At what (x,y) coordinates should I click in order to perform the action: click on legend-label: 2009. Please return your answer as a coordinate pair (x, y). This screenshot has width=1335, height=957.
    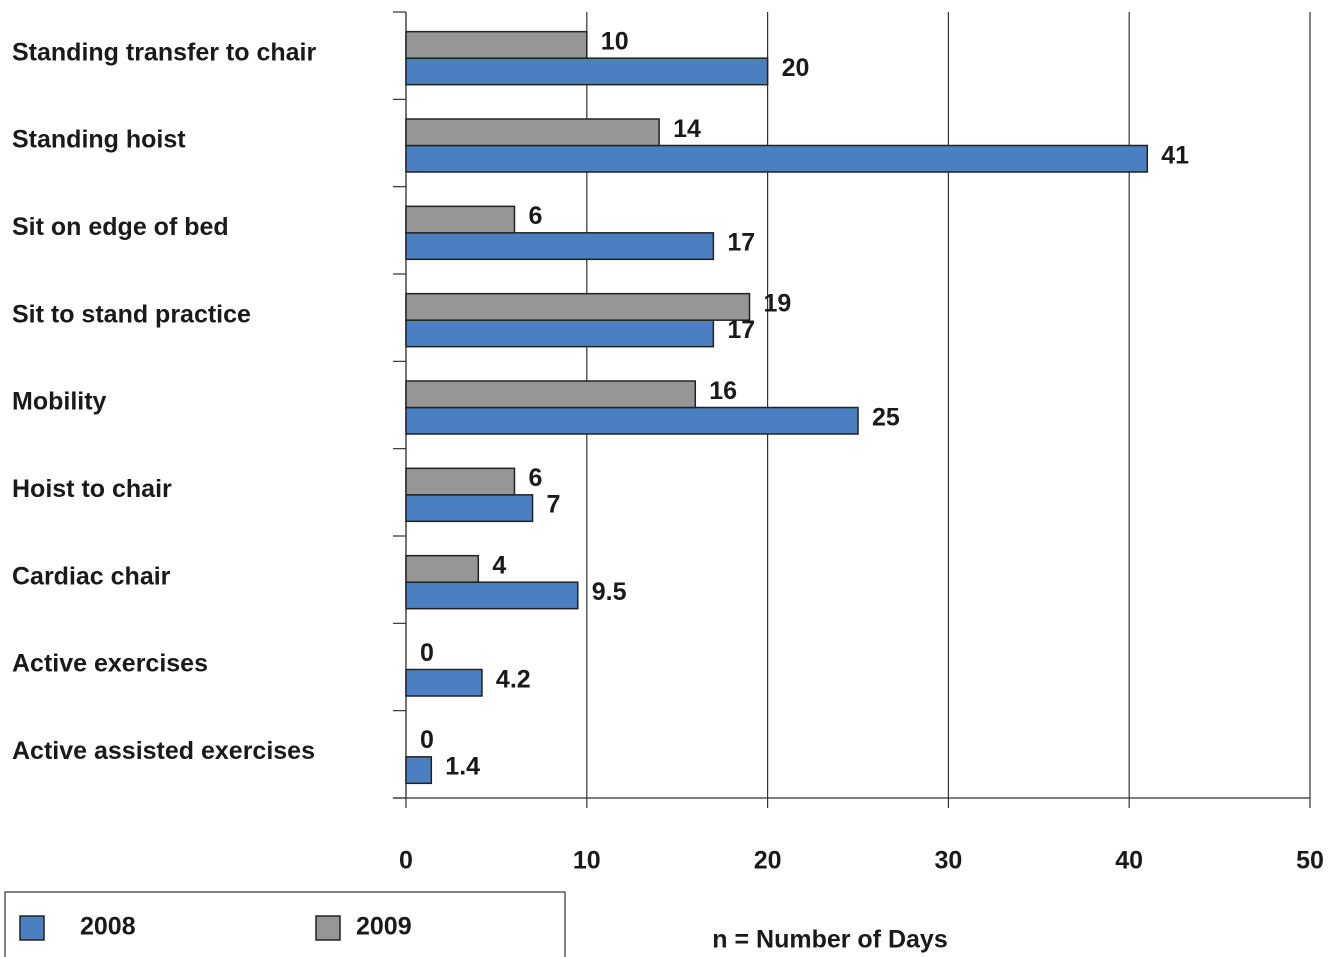
    Looking at the image, I should click on (384, 927).